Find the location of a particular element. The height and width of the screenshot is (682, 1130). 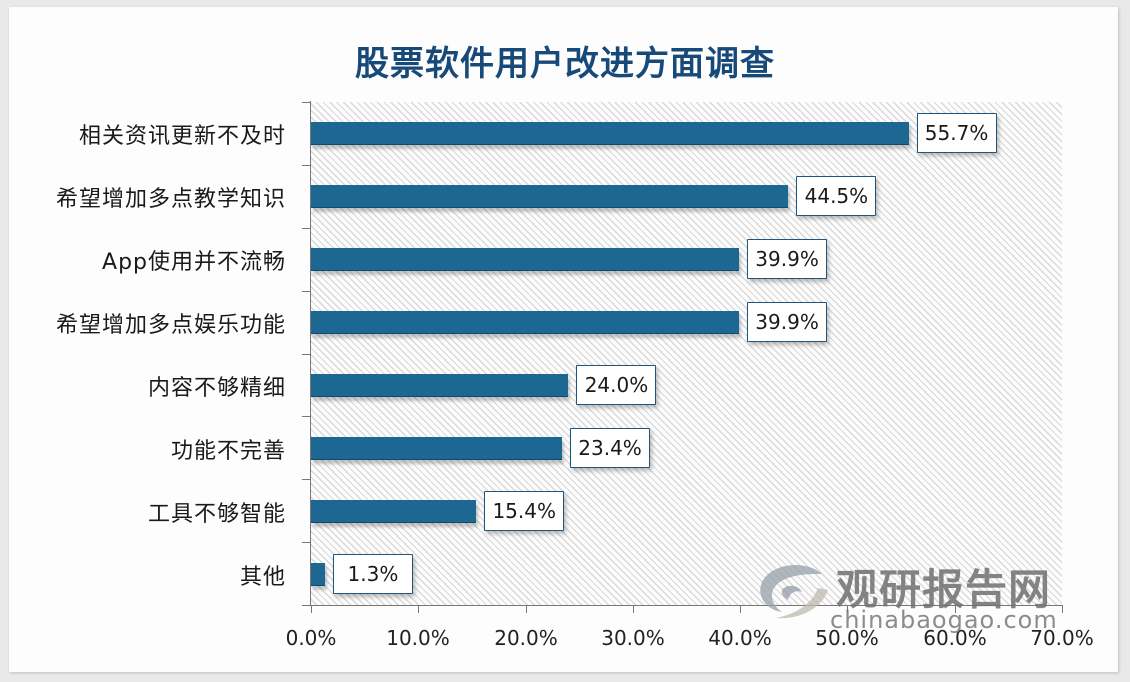

watermark-logo-icon is located at coordinates (794, 591).